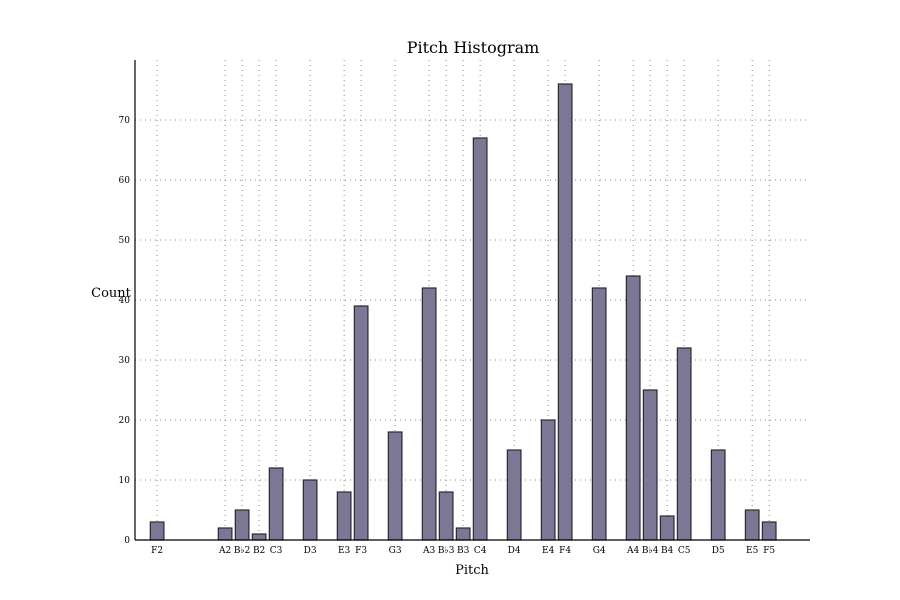  Describe the element at coordinates (684, 551) in the screenshot. I see `x-tick-label: C5` at that location.